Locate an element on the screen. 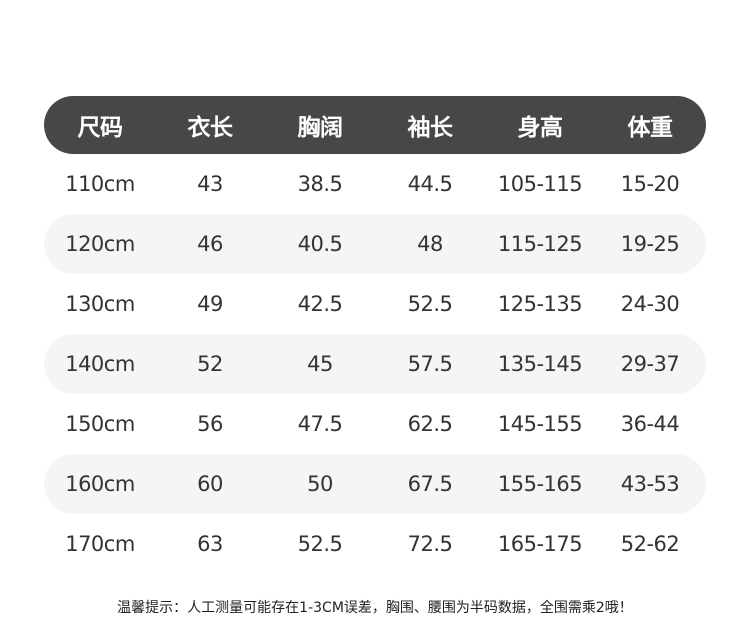 The width and height of the screenshot is (750, 617). table-cell: 62.5 is located at coordinates (430, 424).